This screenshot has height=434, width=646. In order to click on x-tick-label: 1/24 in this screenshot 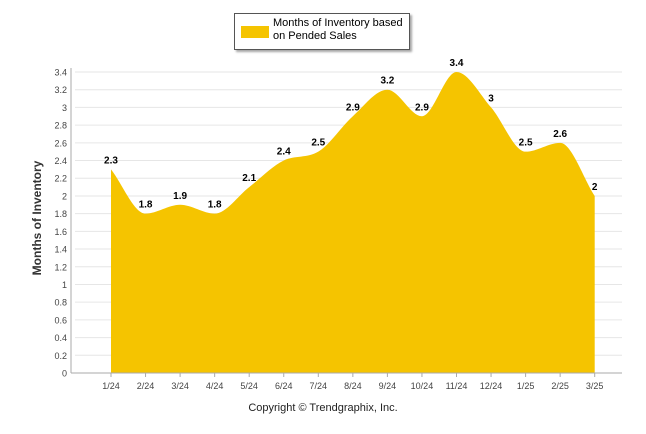, I will do `click(111, 386)`.